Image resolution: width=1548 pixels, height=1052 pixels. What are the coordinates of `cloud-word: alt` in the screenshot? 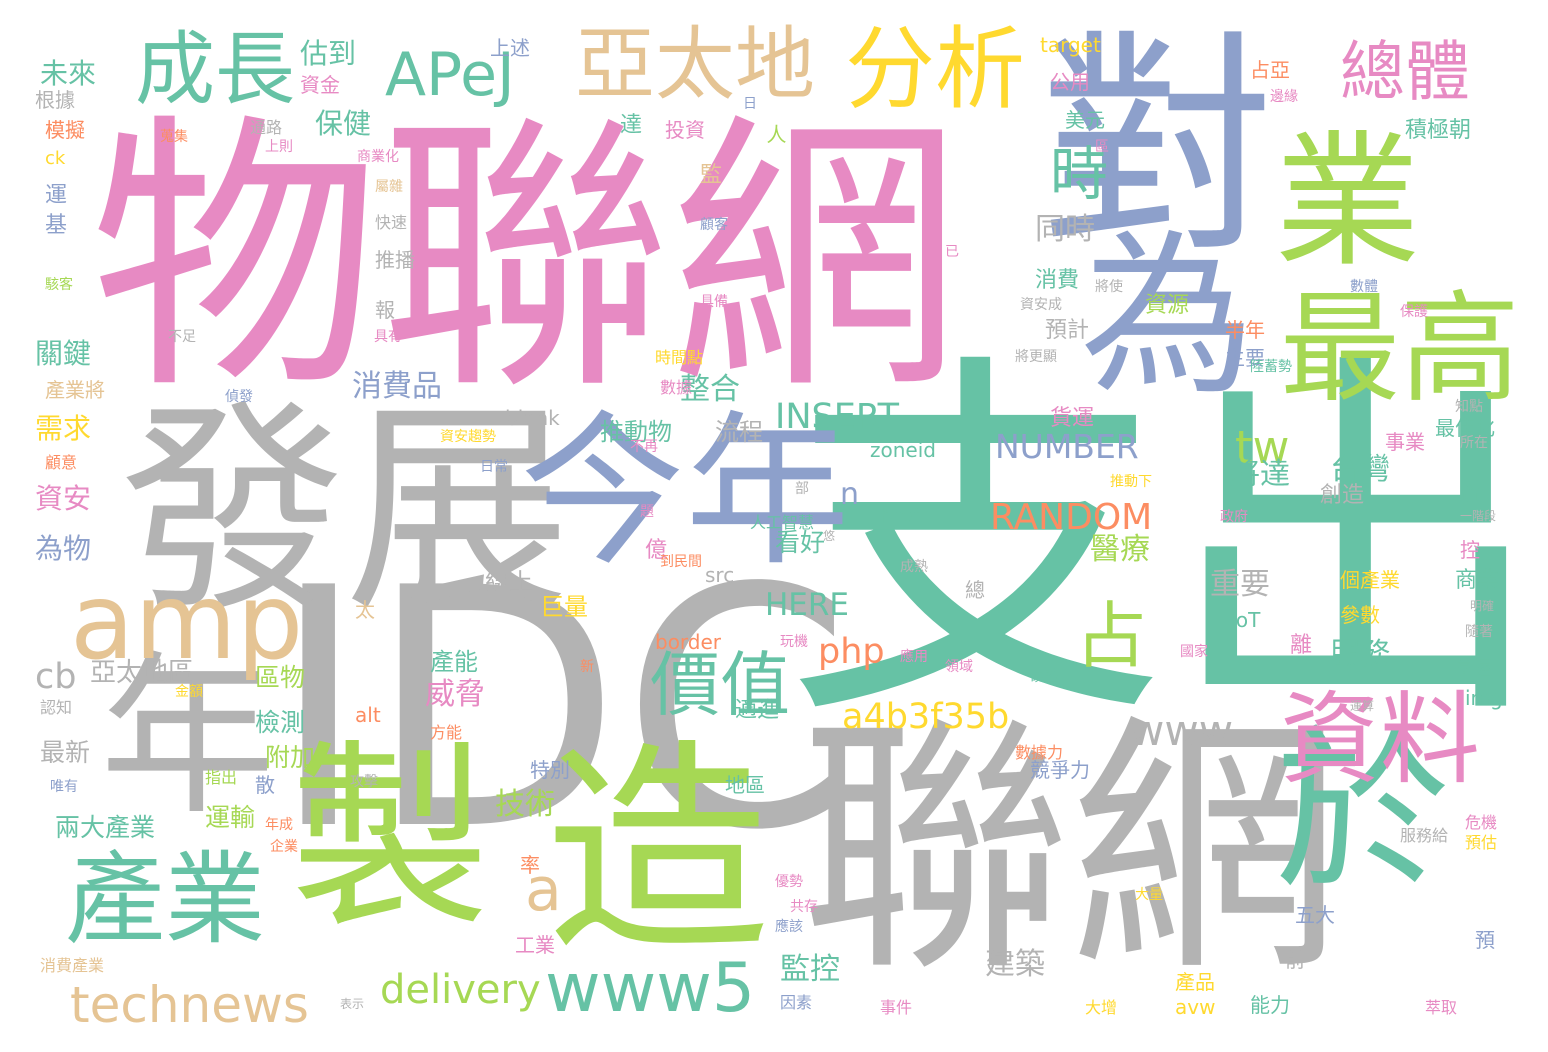 It's located at (368, 715).